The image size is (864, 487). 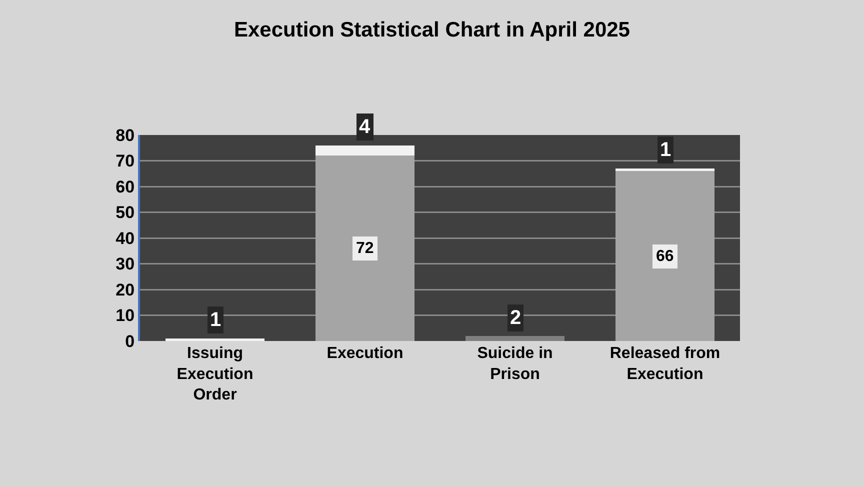 I want to click on chart-title: Execution Statistical Chart in April 2025, so click(x=432, y=30).